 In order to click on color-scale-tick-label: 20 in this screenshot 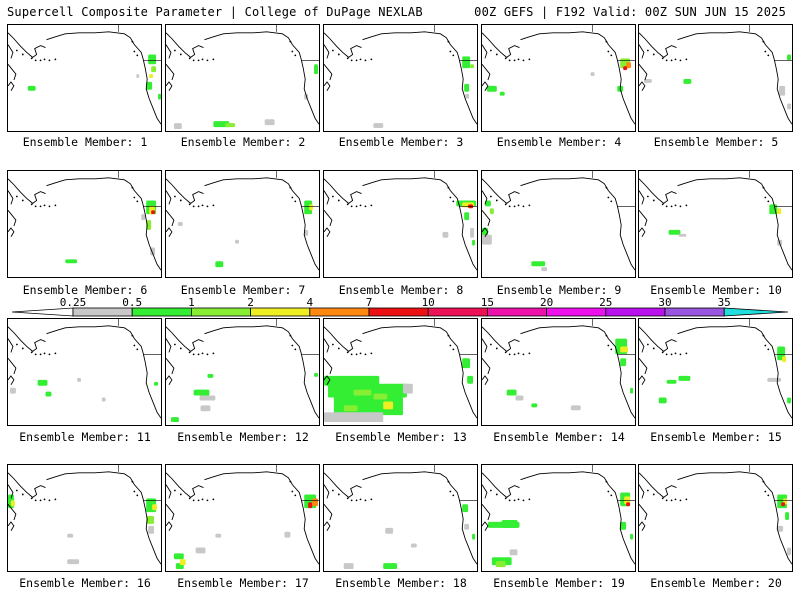, I will do `click(546, 302)`.